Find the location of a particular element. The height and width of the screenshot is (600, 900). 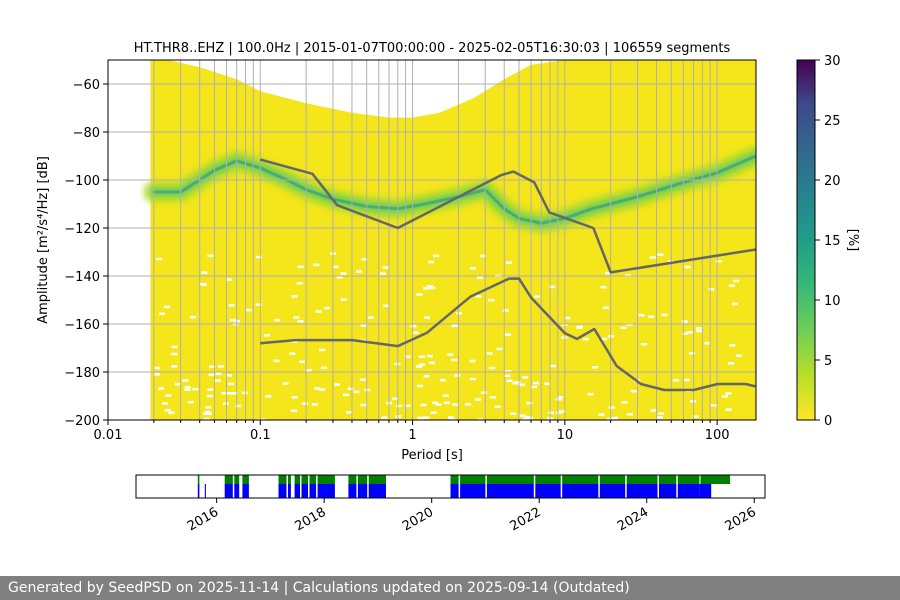

y-axis-ticks: −200 −180 −160 −140 −120 −100 −80 −60 is located at coordinates (86, 253).